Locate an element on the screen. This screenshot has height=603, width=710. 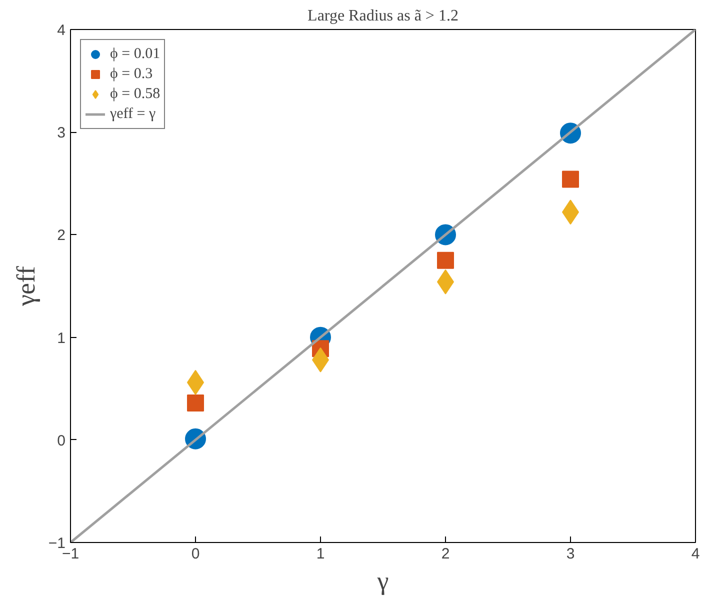
chart-title: Large Radius as ã > 1.2 is located at coordinates (383, 16).